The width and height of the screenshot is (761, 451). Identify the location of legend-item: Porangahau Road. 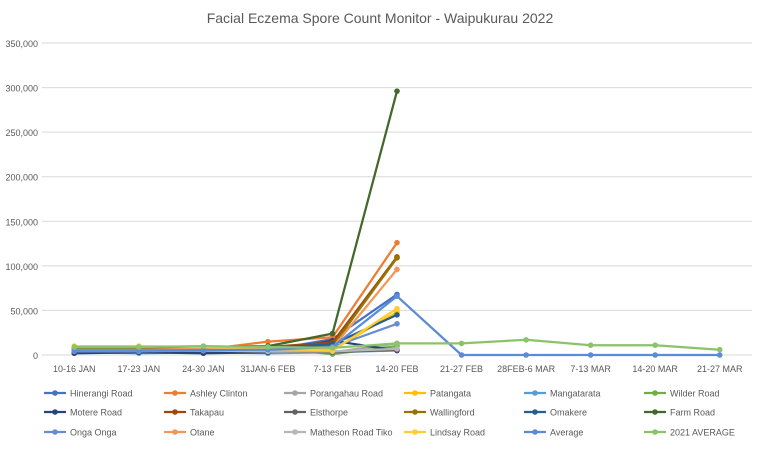
(333, 394).